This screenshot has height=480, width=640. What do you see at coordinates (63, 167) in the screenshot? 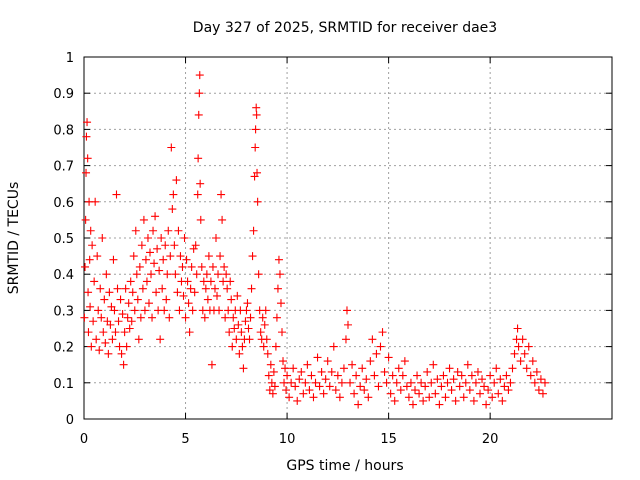
I see `y-tick-label: 0.7` at bounding box center [63, 167].